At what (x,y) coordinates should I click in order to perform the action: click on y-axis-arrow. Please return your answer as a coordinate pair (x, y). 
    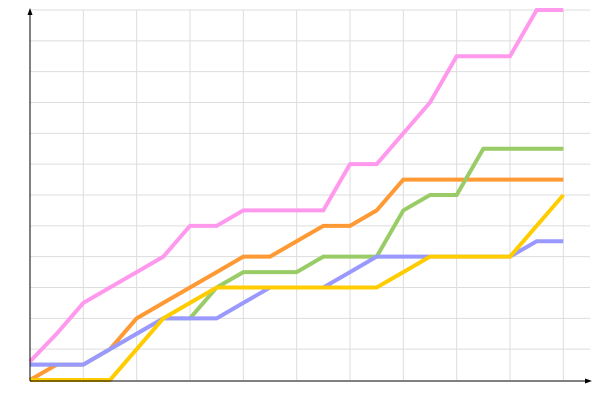
    Looking at the image, I should click on (30, 11).